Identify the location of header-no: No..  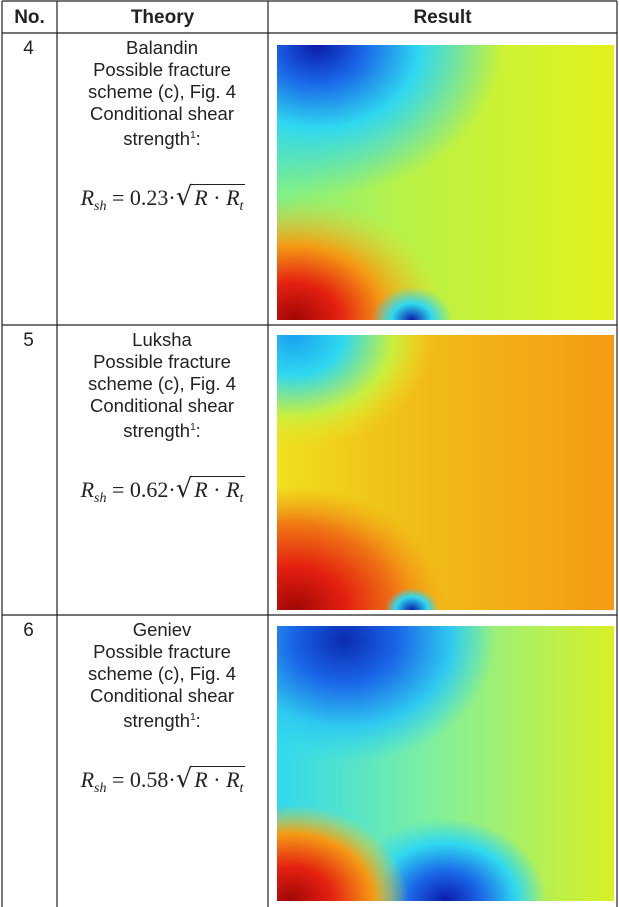
(29, 17).